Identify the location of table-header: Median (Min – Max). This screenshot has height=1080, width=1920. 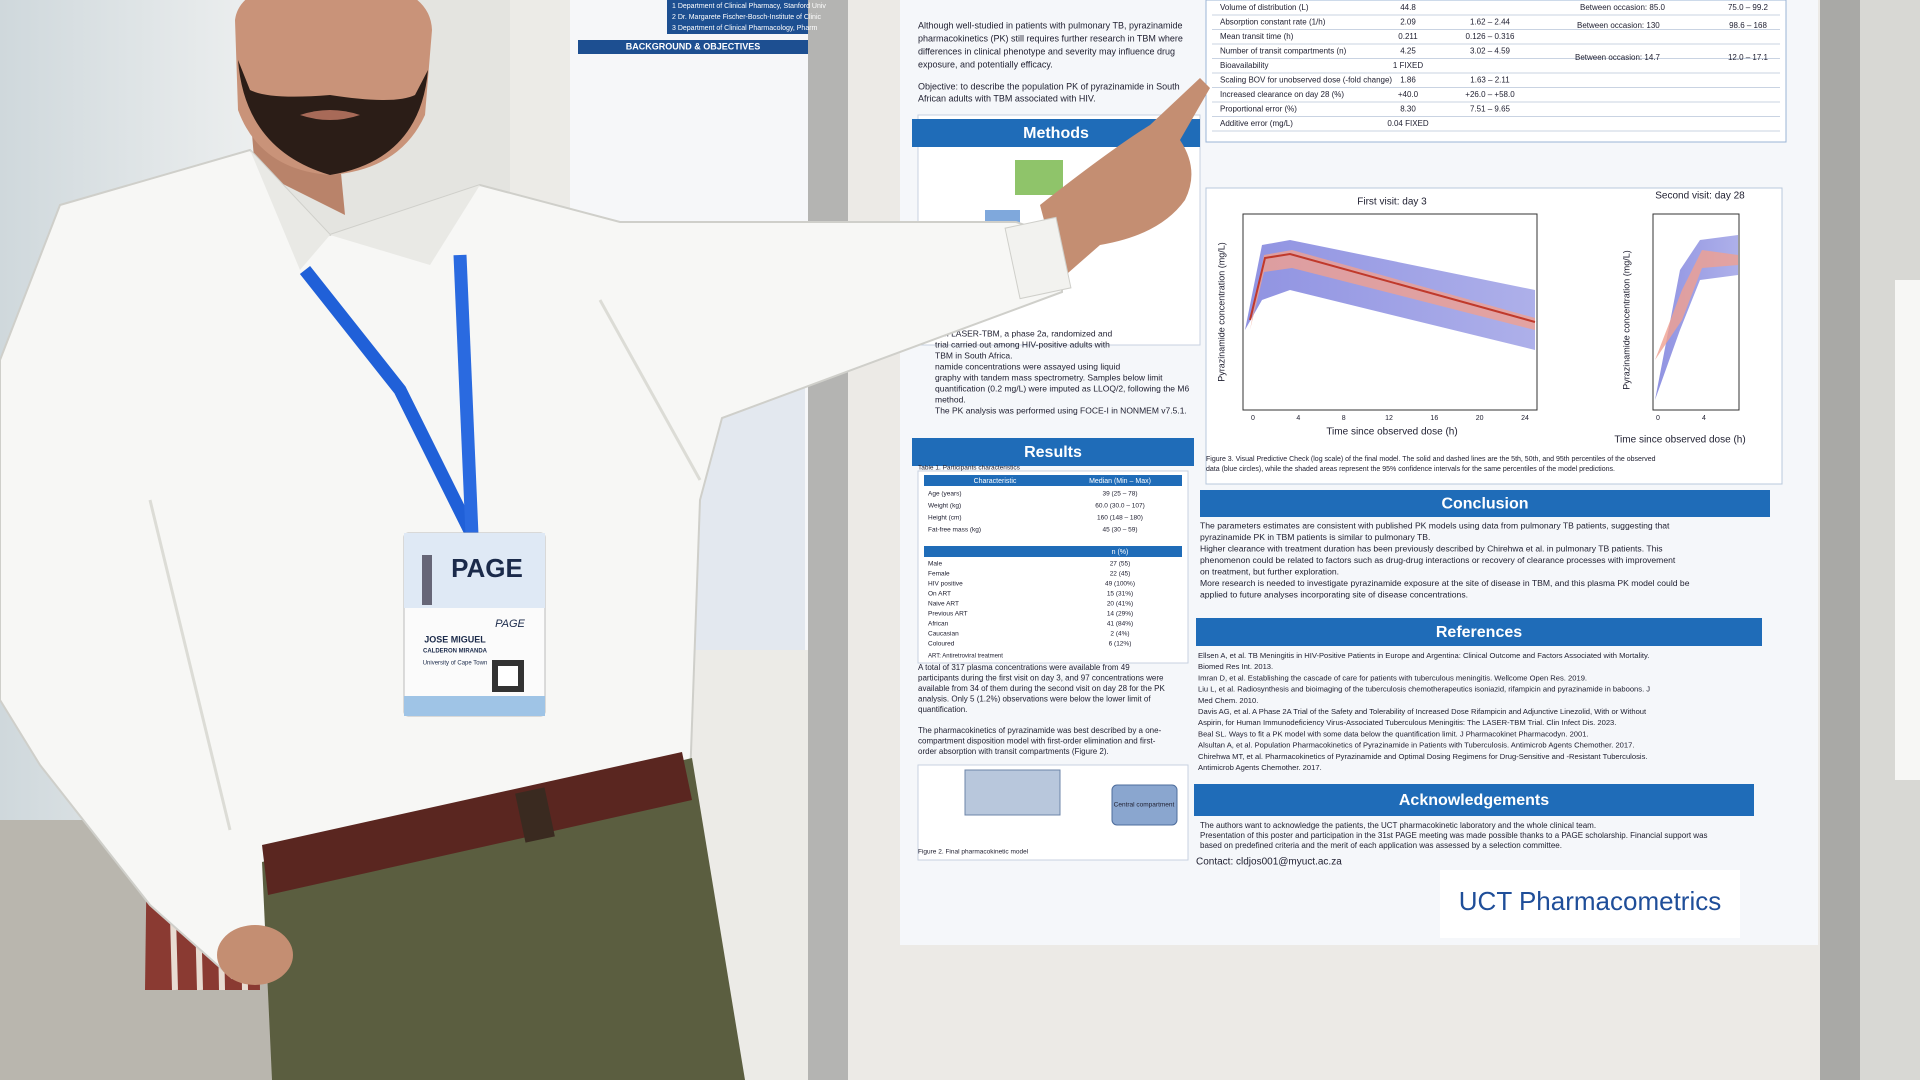
(1120, 481).